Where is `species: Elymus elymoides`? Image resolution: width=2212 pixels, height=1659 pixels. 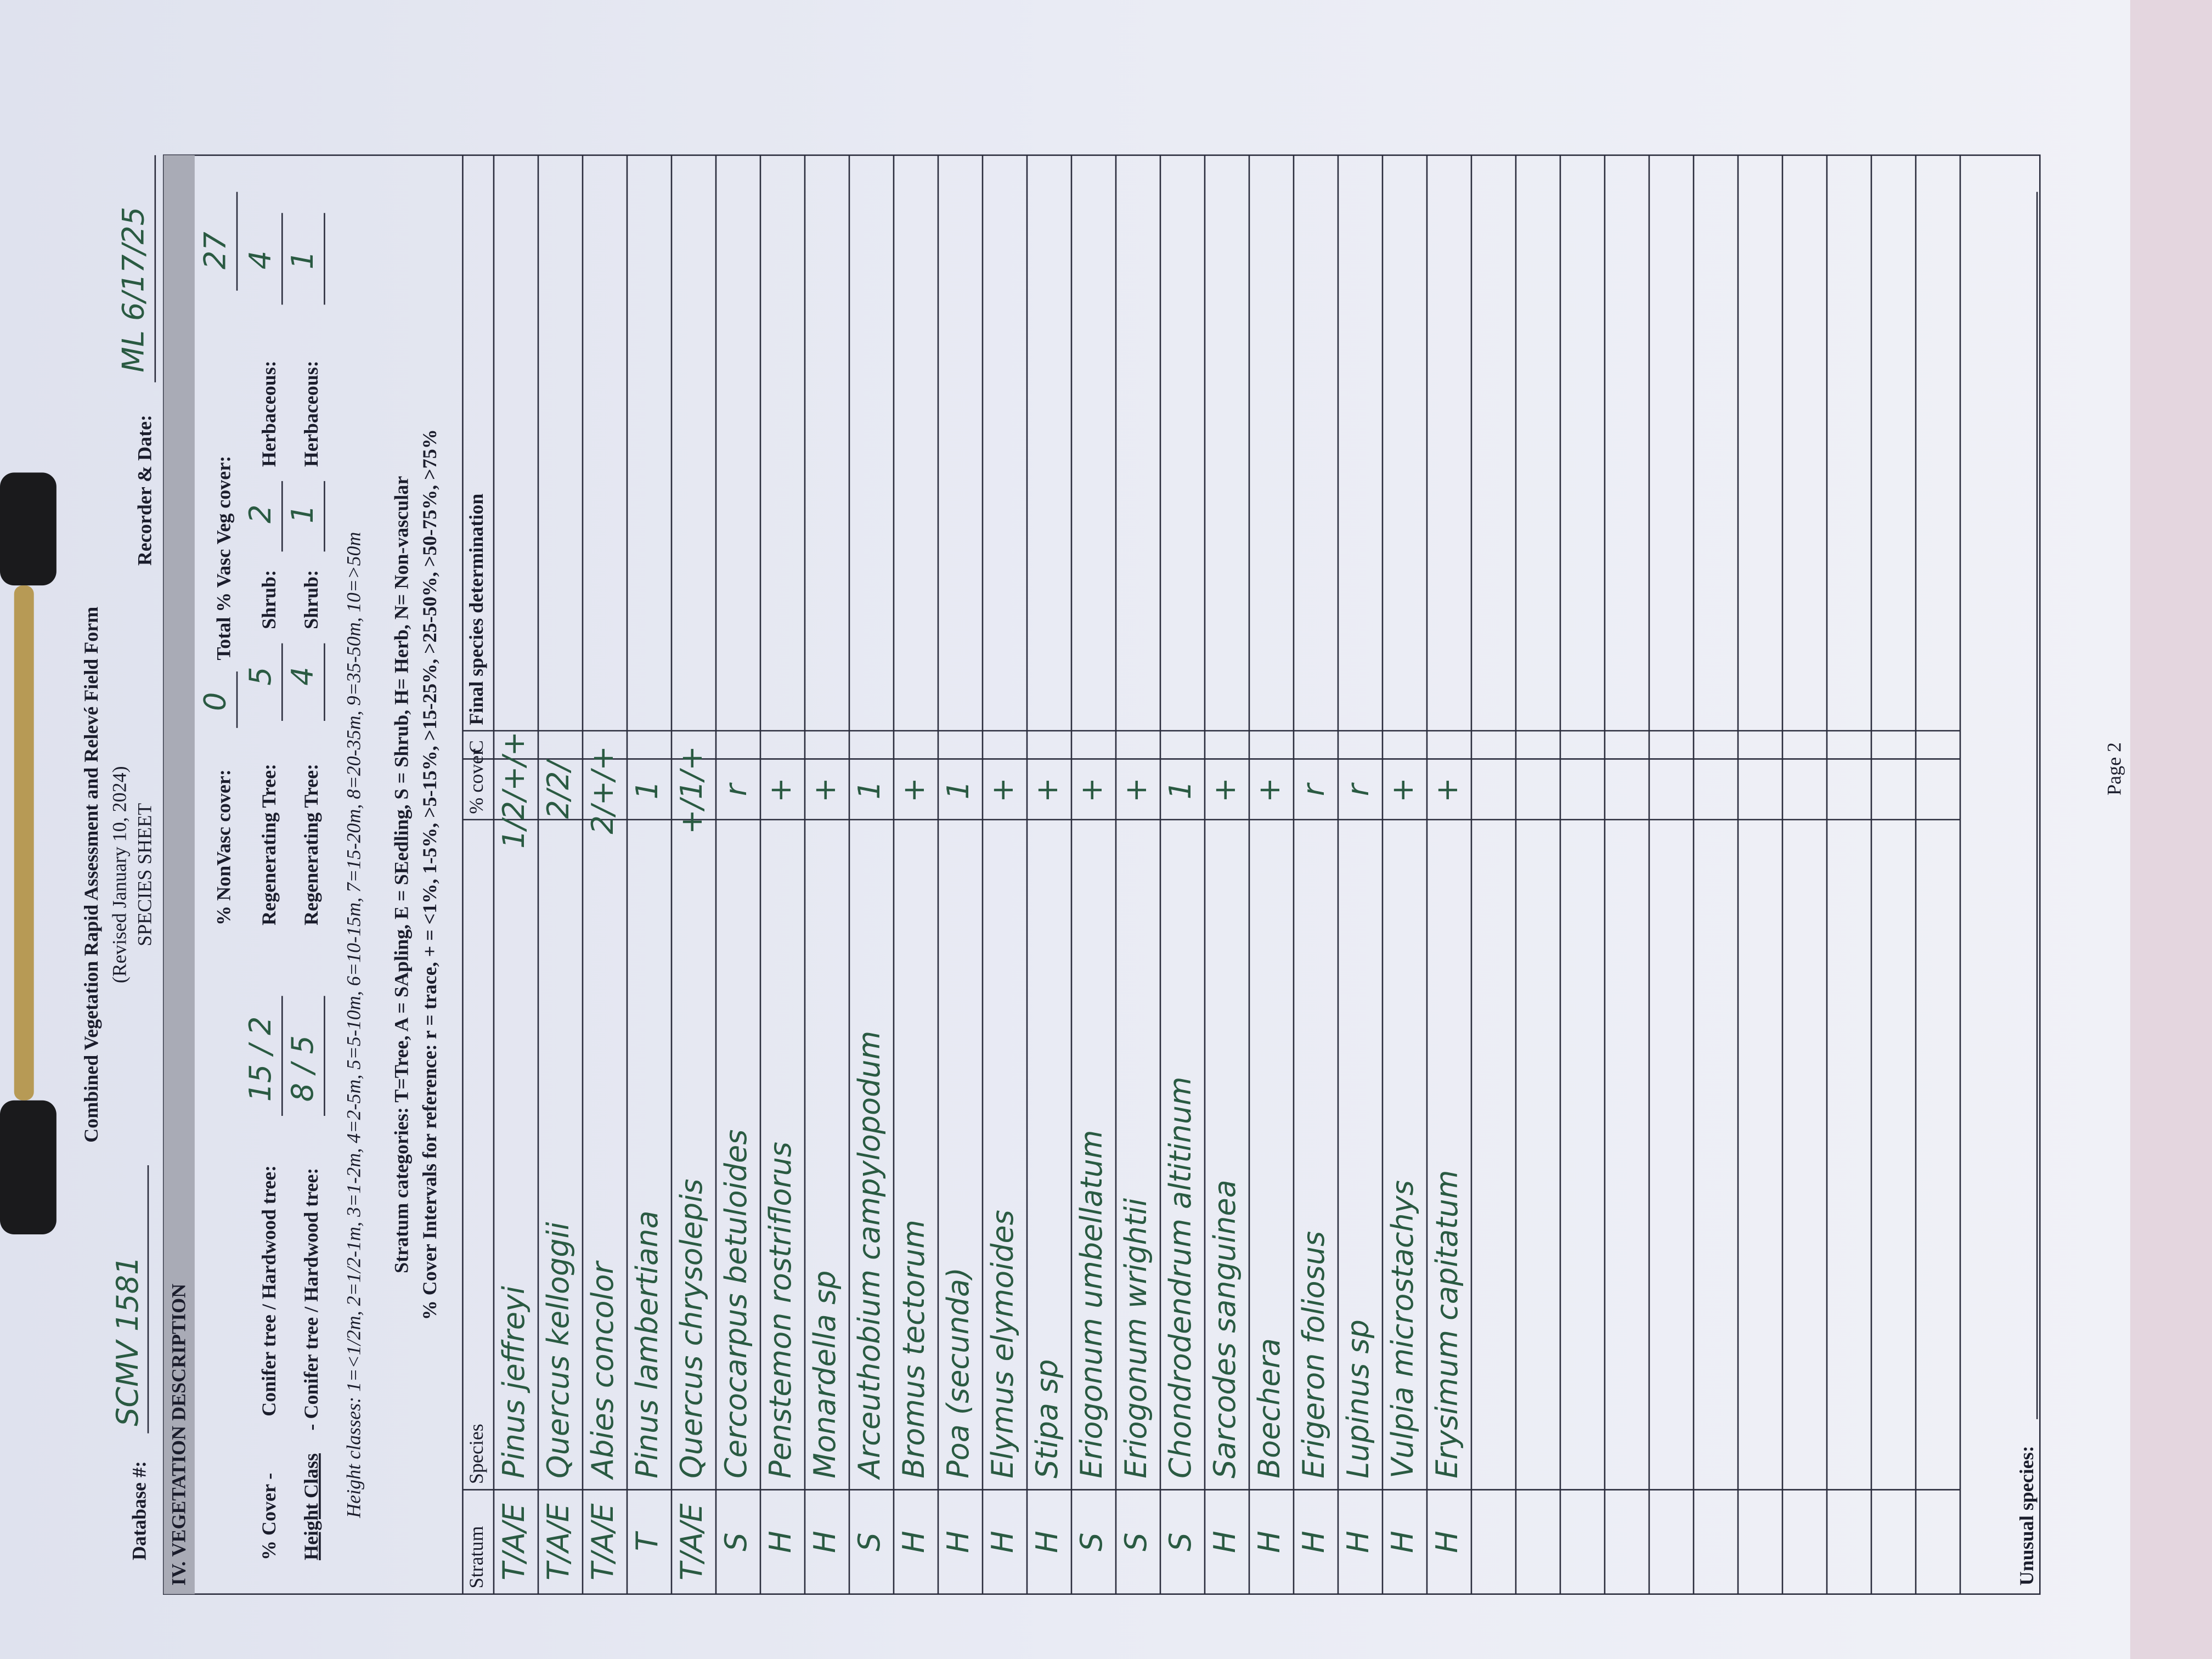
species: Elymus elymoides is located at coordinates (1002, 1345).